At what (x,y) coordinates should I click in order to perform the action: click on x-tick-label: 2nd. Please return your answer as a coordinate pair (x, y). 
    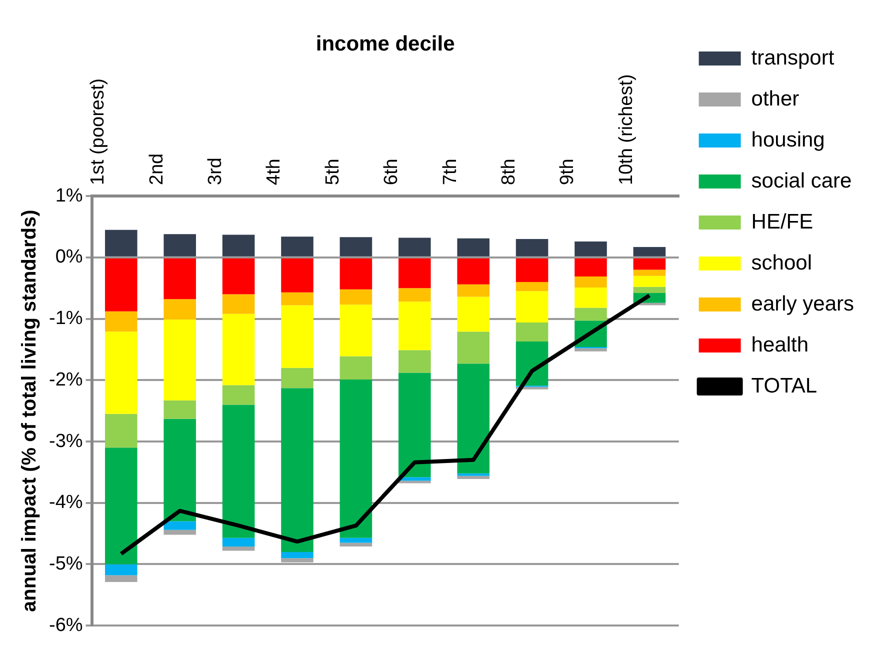
    Looking at the image, I should click on (157, 169).